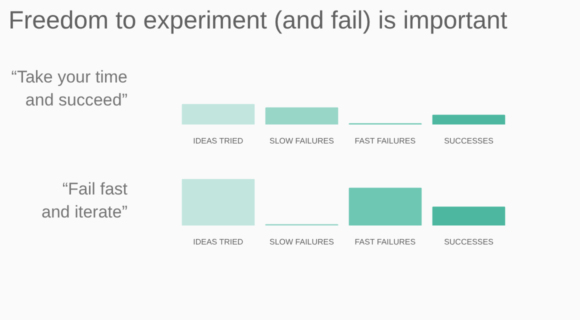 The height and width of the screenshot is (320, 580). I want to click on chart-title: Freedom to experiment (and fail) is important, so click(258, 20).